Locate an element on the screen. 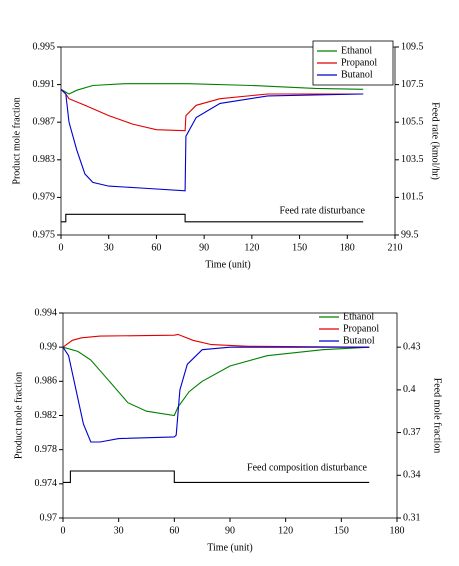 This screenshot has height=566, width=459. disturbance-label: Feed composition disturbance is located at coordinates (307, 467).